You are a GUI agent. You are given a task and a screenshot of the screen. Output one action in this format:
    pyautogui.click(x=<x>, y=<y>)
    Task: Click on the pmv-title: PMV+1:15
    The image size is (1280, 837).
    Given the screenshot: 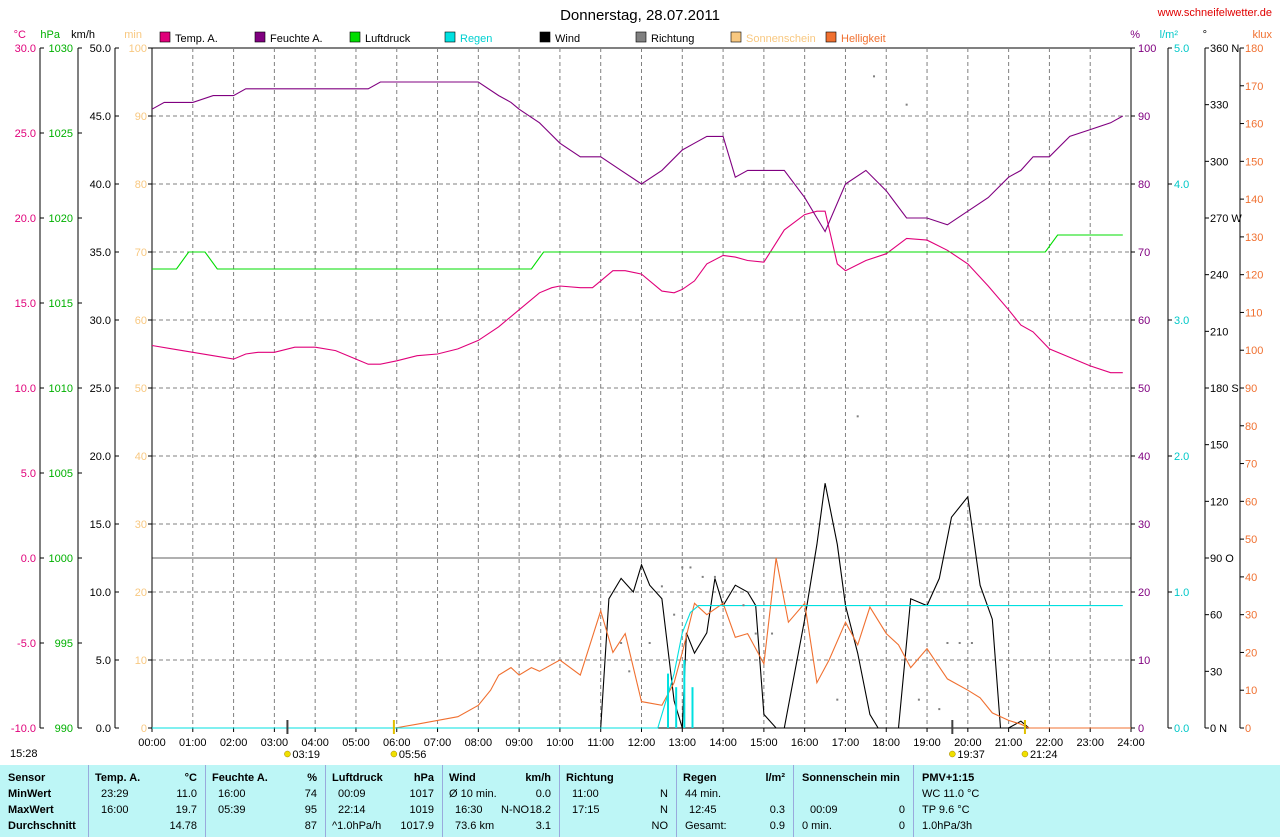 What is the action you would take?
    pyautogui.click(x=948, y=778)
    